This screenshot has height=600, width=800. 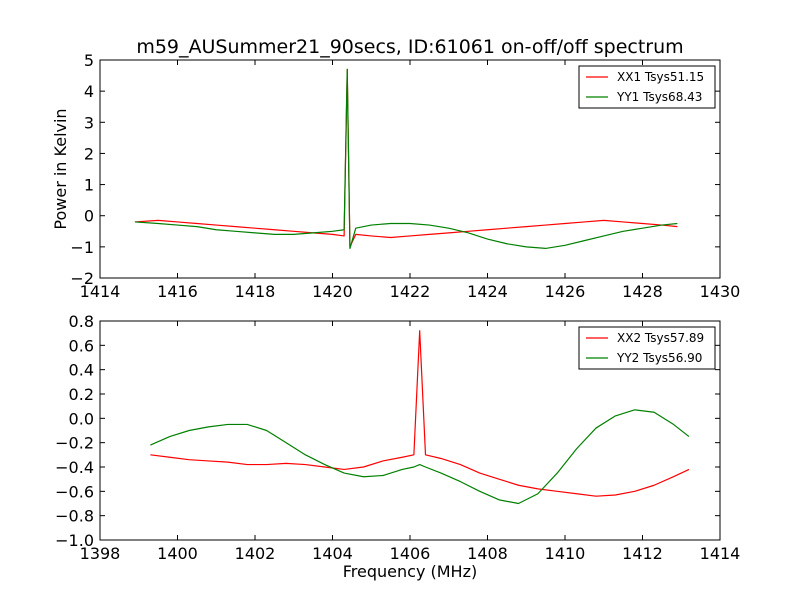 What do you see at coordinates (74, 540) in the screenshot?
I see `y-tick-label: −1.0` at bounding box center [74, 540].